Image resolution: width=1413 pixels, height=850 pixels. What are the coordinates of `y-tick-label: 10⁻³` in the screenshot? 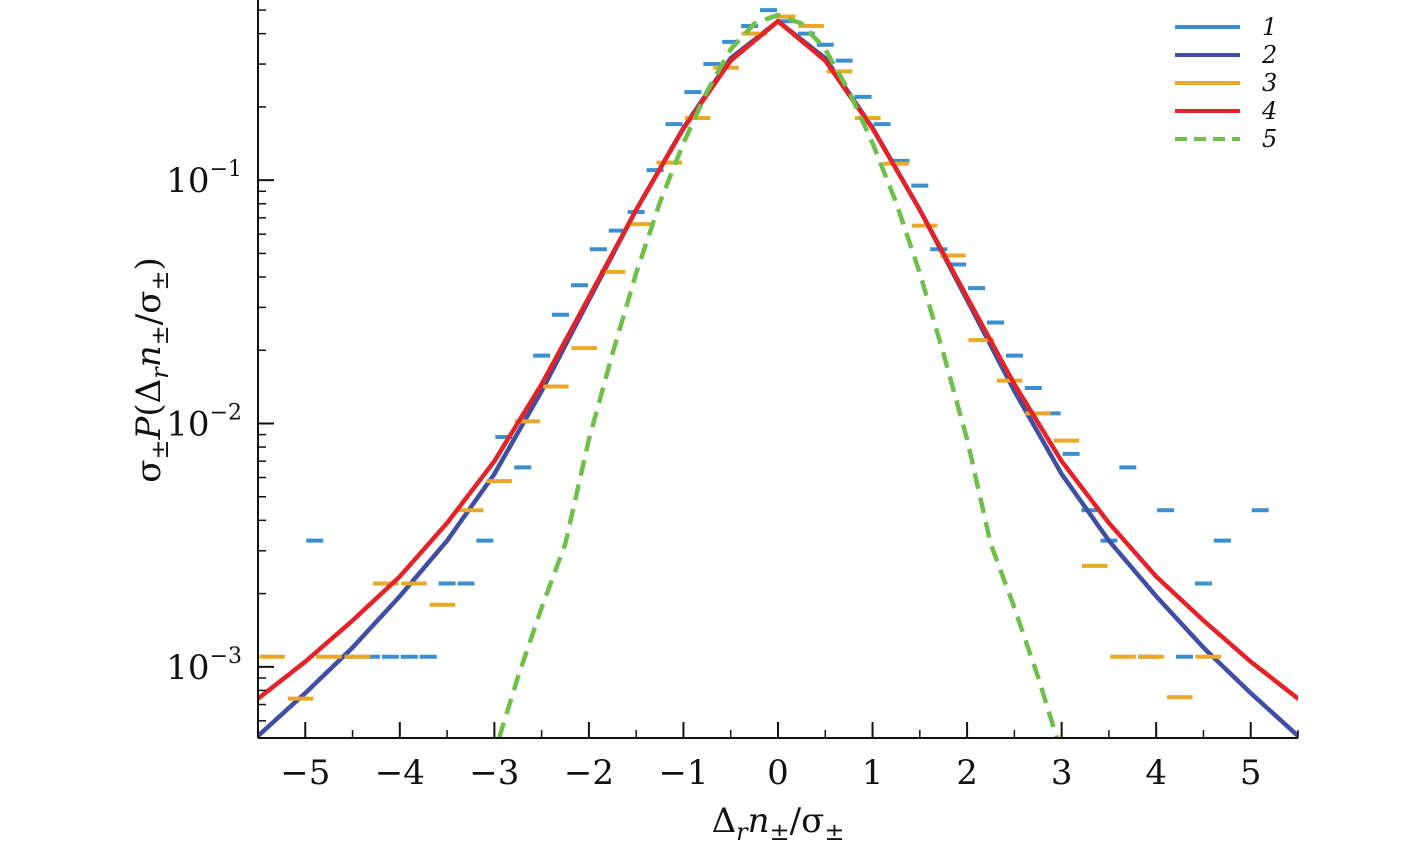 It's located at (204, 666).